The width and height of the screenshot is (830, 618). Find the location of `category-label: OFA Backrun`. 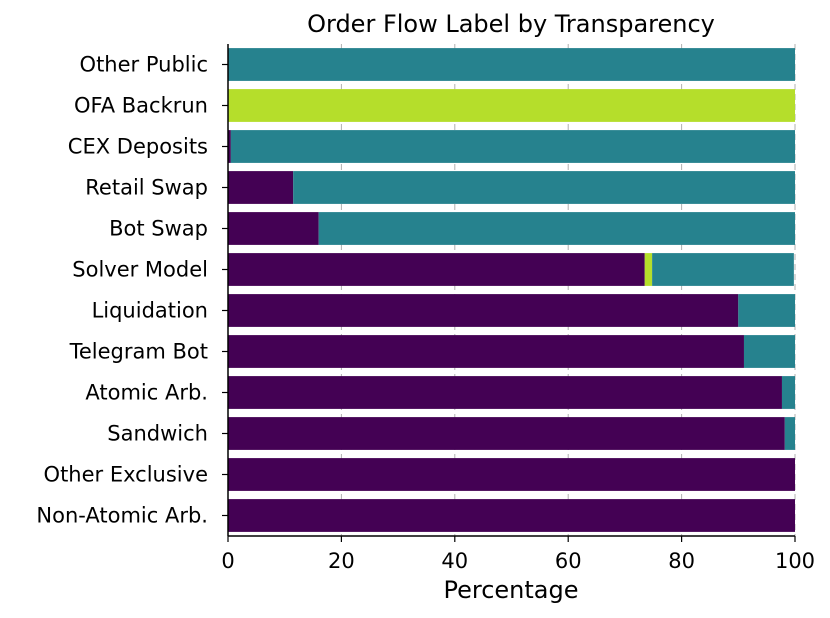

category-label: OFA Backrun is located at coordinates (141, 106).